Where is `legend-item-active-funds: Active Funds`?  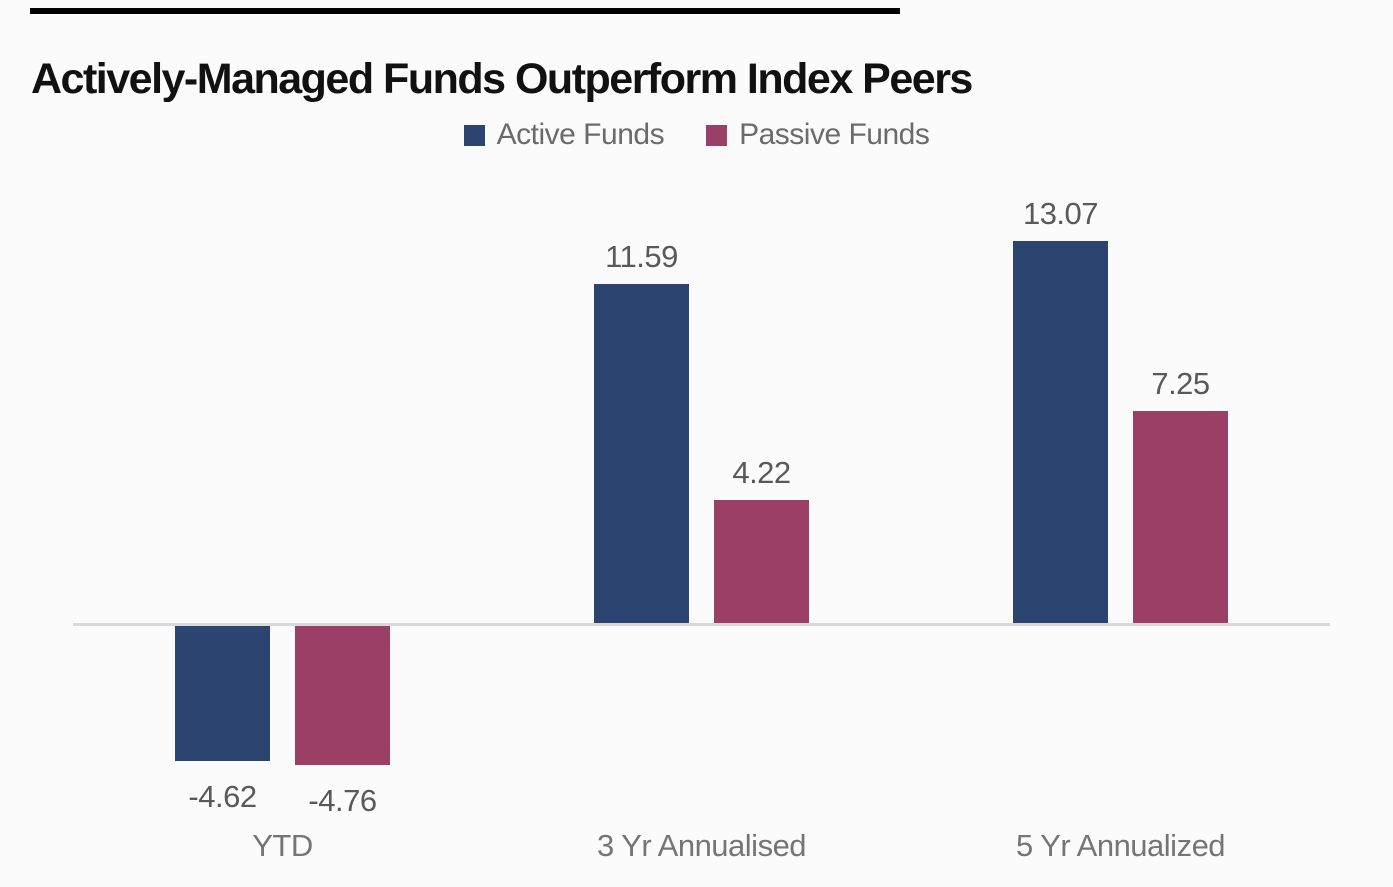 legend-item-active-funds: Active Funds is located at coordinates (564, 135).